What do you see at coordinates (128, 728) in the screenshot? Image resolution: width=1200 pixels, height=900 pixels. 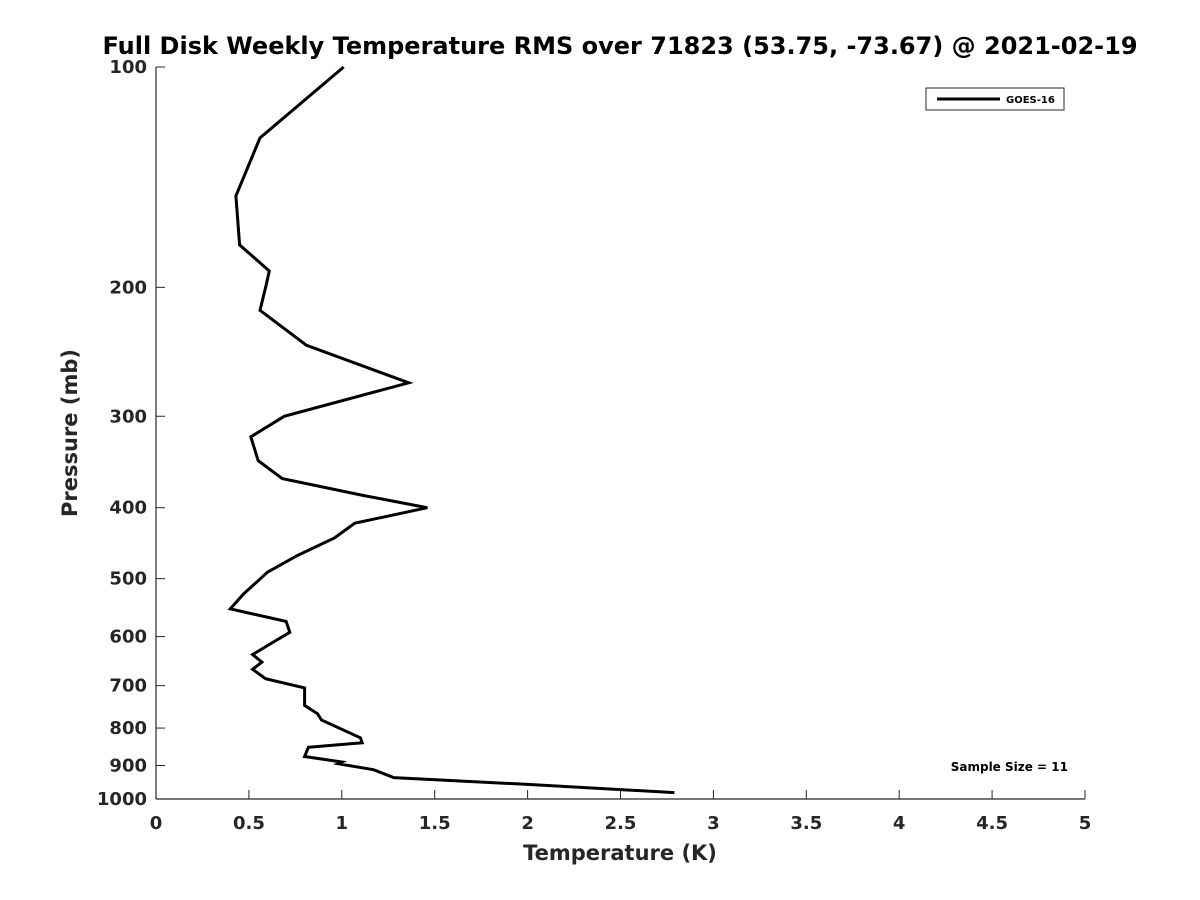 I see `y-tick-label: 800` at bounding box center [128, 728].